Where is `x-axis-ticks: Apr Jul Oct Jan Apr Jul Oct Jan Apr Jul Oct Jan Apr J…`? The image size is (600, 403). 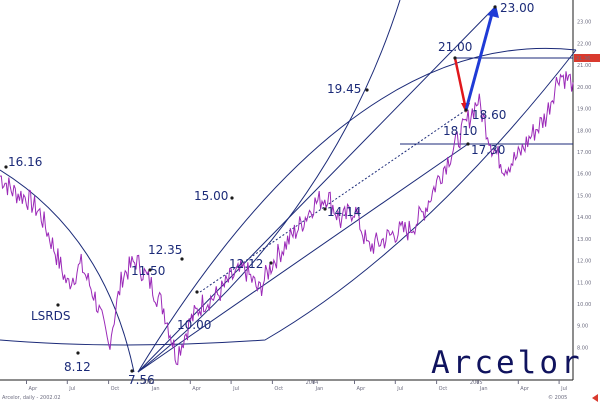
x-axis-ticks: Apr Jul Oct Jan Apr Jul Oct Jan Apr Jul Oct Jan Apr J… is located at coordinates (296, 386).